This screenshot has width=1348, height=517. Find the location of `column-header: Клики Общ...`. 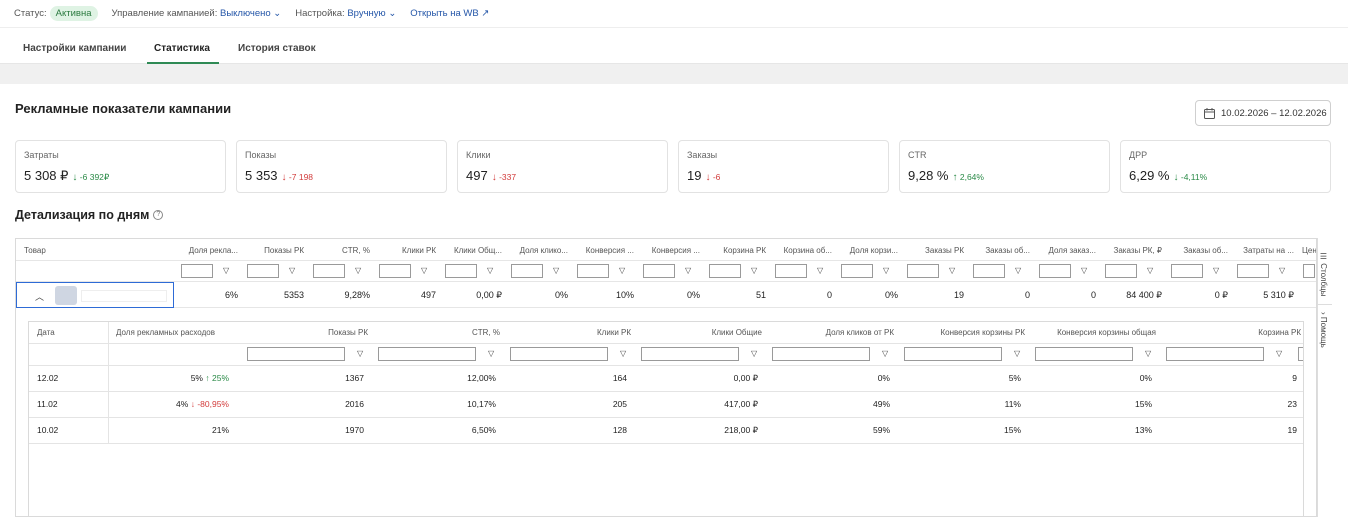

column-header: Клики Общ... is located at coordinates (477, 250).